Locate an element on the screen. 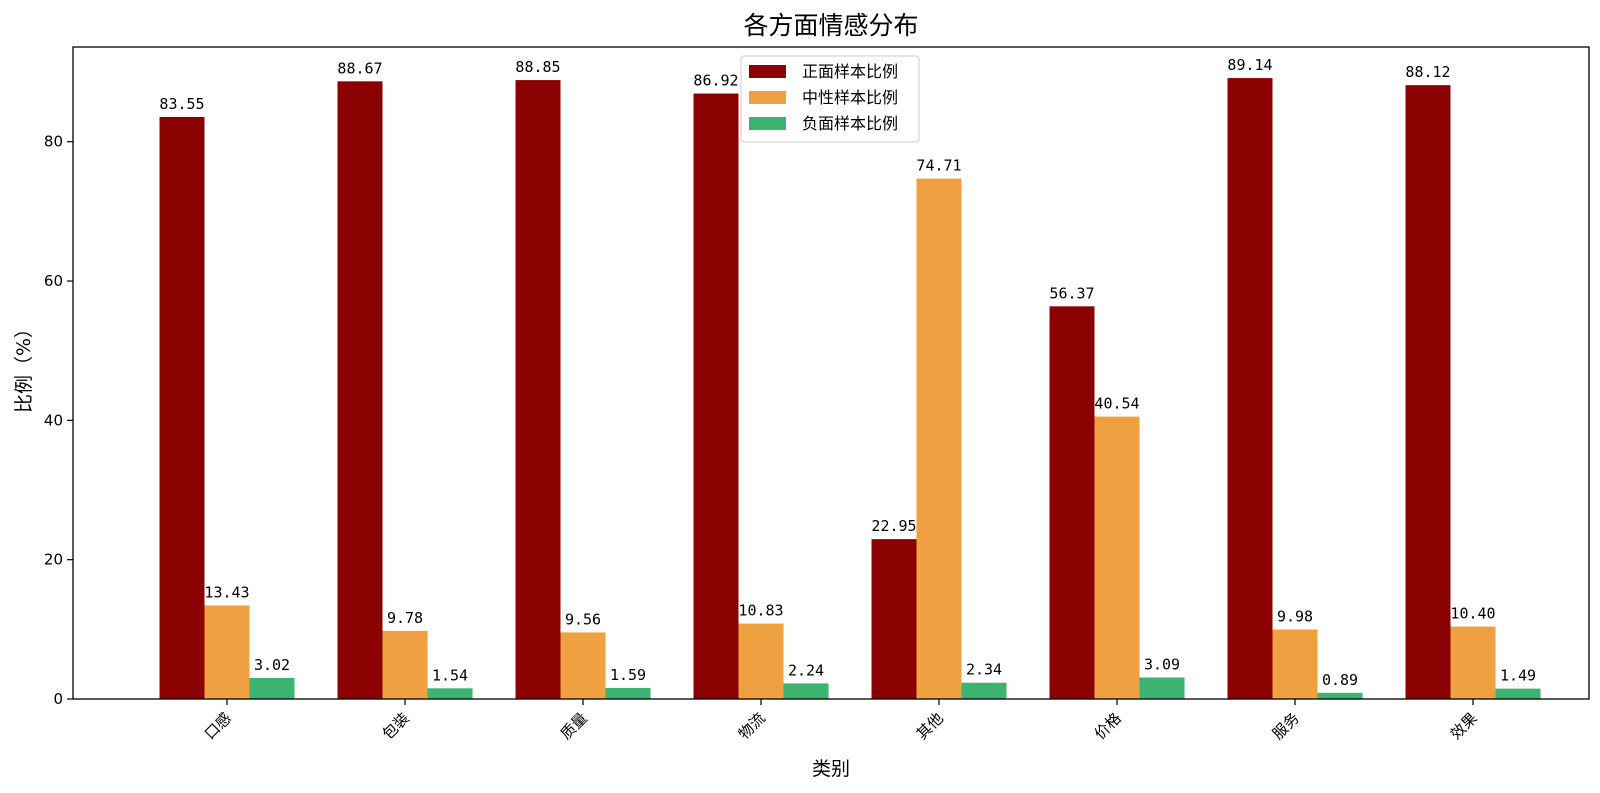 The height and width of the screenshot is (793, 1600). x-tick-label: 包装 is located at coordinates (396, 726).